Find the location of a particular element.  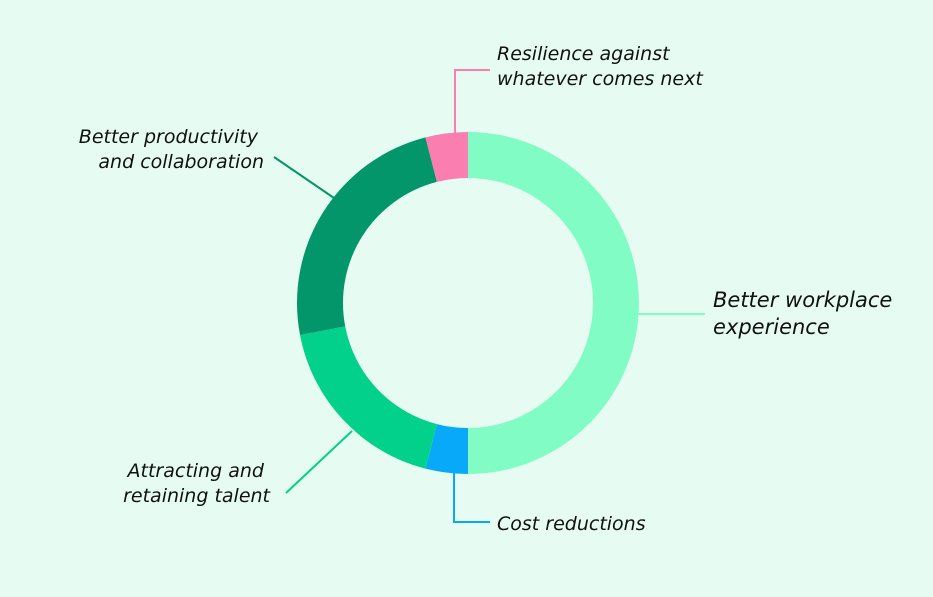

slice-better-productivity-and-collaboration is located at coordinates (367, 236).